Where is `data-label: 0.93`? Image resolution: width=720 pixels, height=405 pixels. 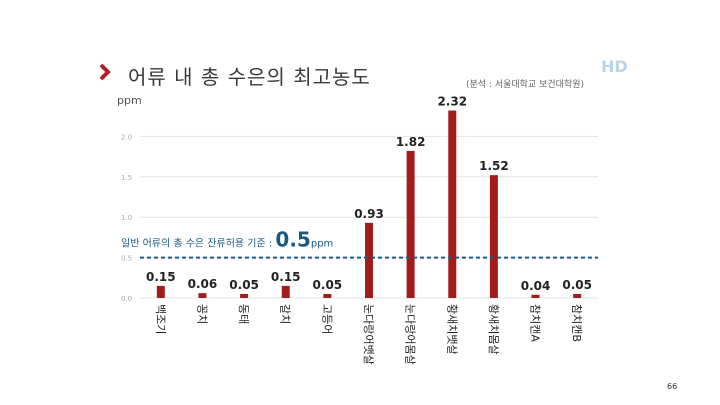 data-label: 0.93 is located at coordinates (369, 214).